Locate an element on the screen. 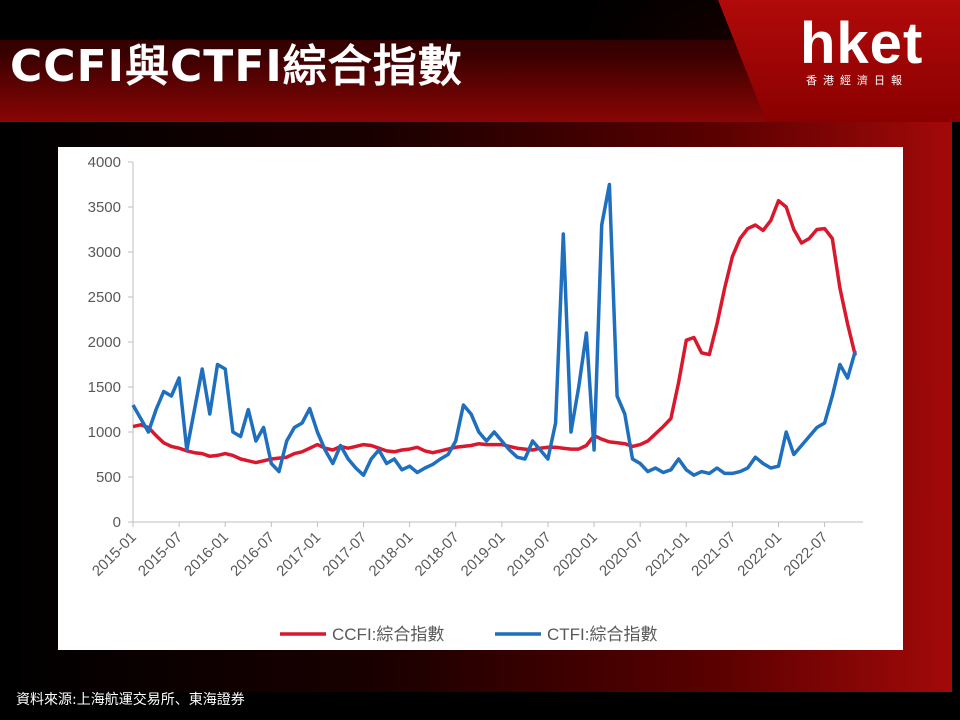 Image resolution: width=960 pixels, height=720 pixels. x-tick-label: 2016-01 is located at coordinates (206, 554).